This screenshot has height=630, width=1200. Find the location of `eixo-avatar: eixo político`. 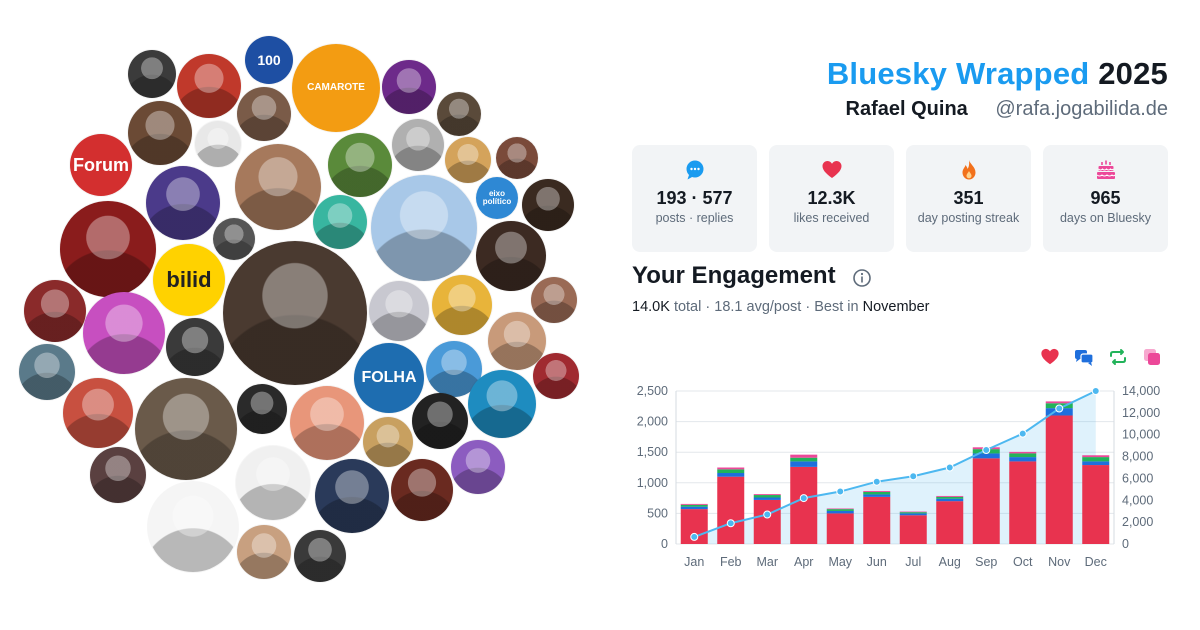

eixo-avatar: eixo político is located at coordinates (497, 198).